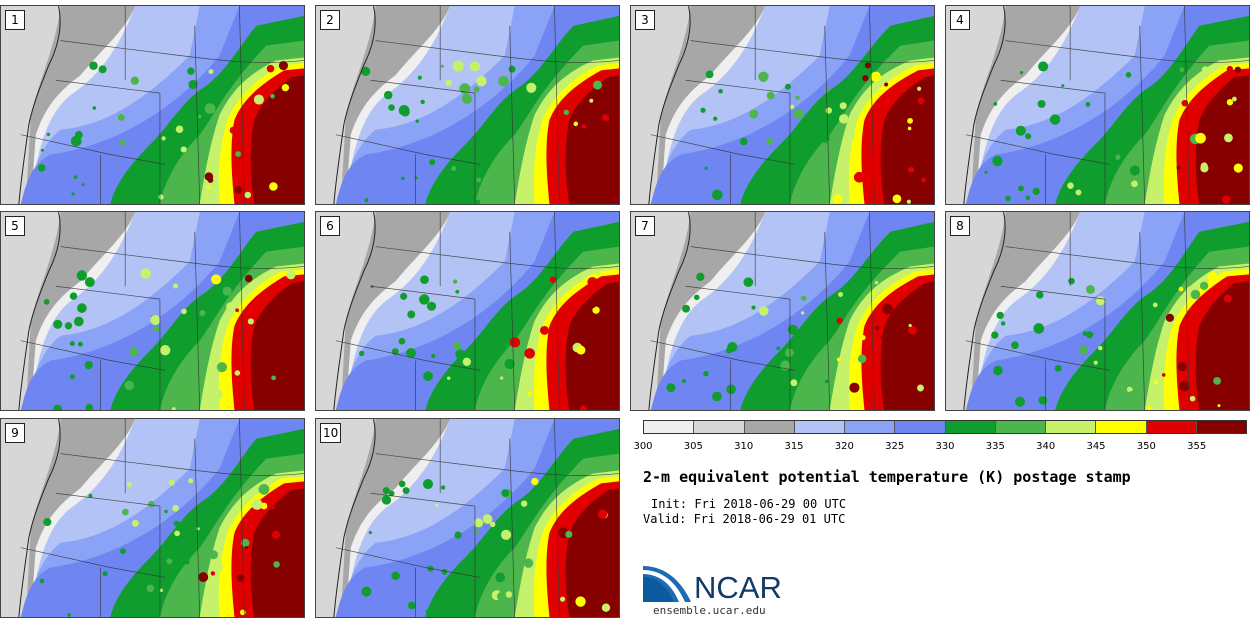 This screenshot has height=619, width=1260. I want to click on colorbar-tick-label: 315, so click(794, 446).